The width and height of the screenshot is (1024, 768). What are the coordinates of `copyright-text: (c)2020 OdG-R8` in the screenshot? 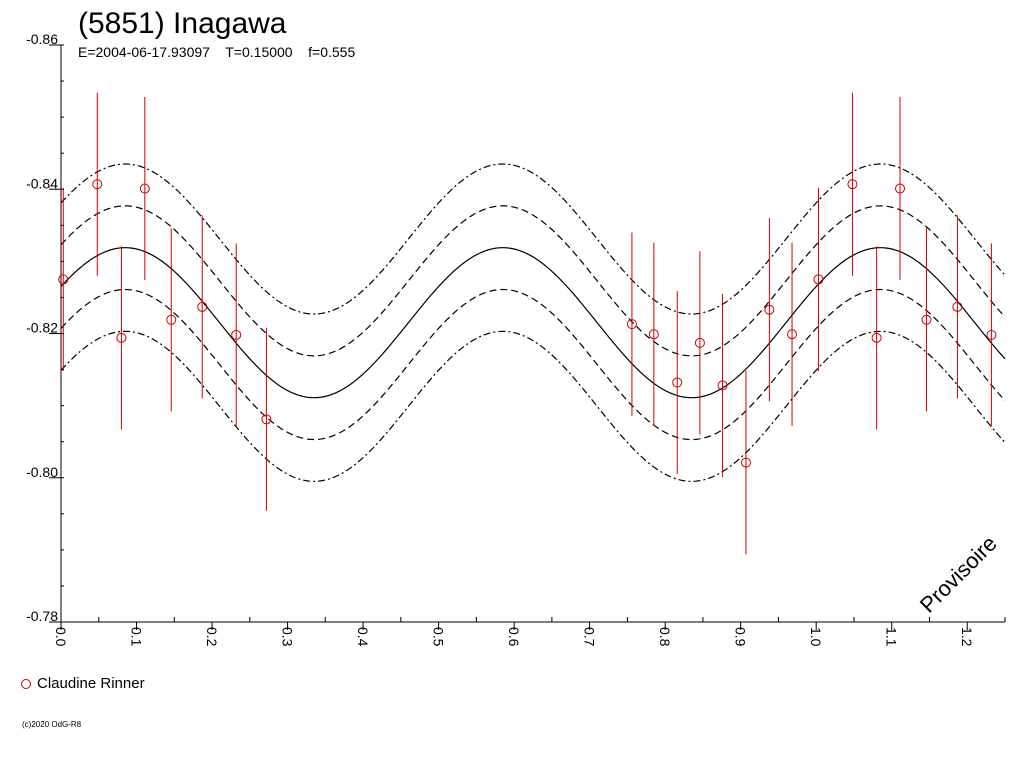 It's located at (52, 724).